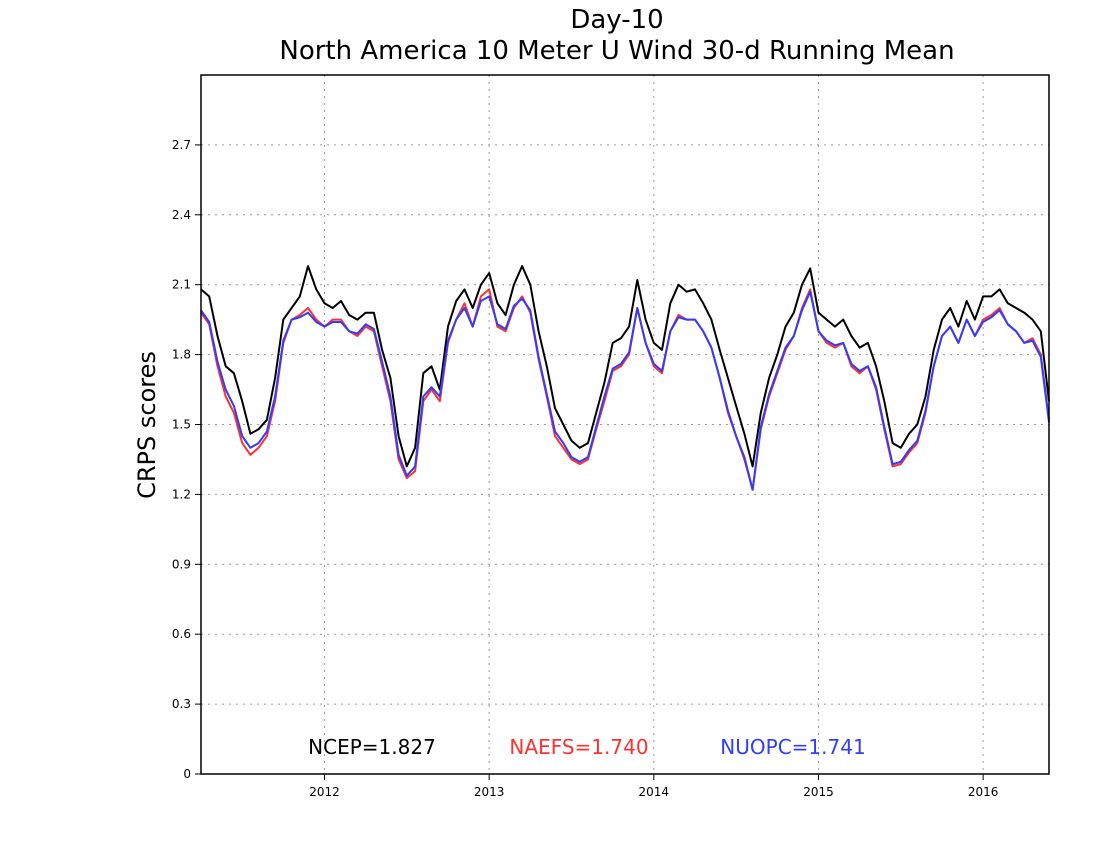 This screenshot has width=1100, height=850. I want to click on y-tick-label: 2.4, so click(181, 215).